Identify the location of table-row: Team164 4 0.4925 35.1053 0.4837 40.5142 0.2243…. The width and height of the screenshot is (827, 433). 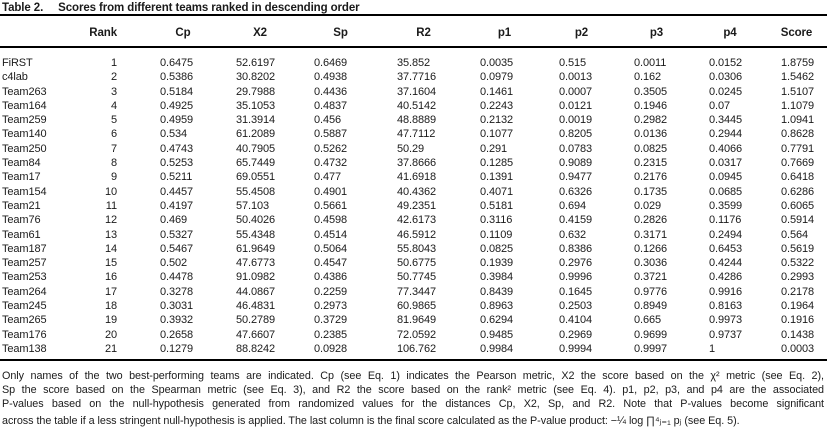
(413, 106).